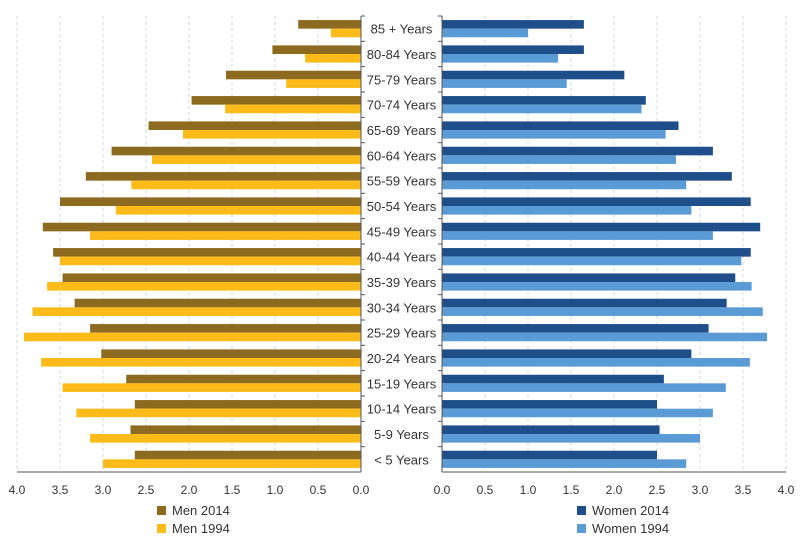 The height and width of the screenshot is (539, 801). Describe the element at coordinates (402, 409) in the screenshot. I see `category-label: 10-14 Years` at that location.